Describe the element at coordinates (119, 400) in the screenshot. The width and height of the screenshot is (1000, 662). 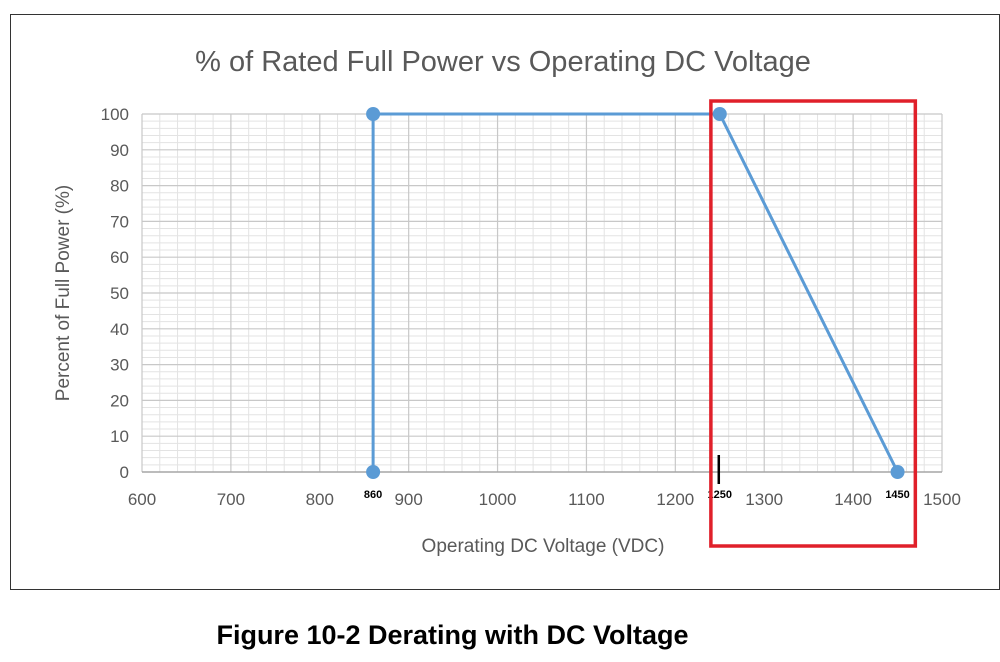
I see `y-tick-label: 20` at that location.